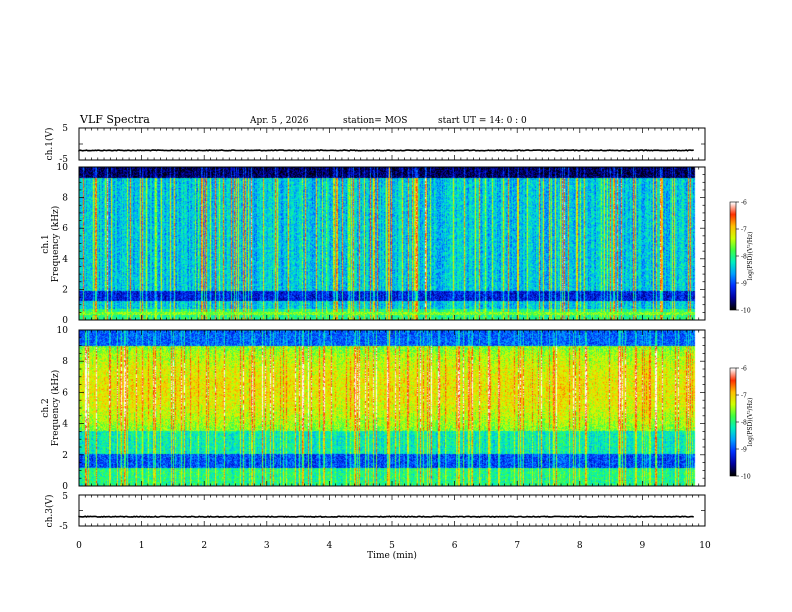 This screenshot has height=612, width=792. Describe the element at coordinates (580, 546) in the screenshot. I see `time-tick-label: 8` at that location.